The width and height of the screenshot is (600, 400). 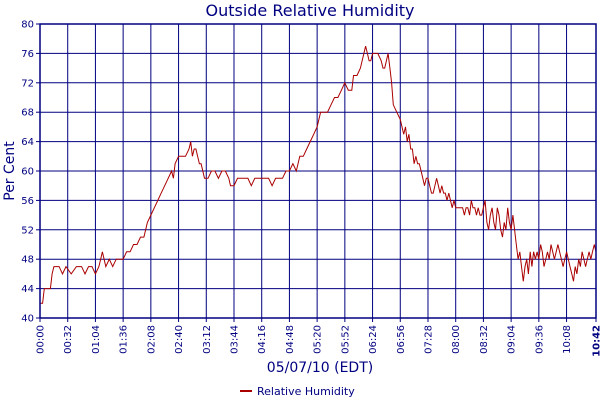 What do you see at coordinates (179, 339) in the screenshot?
I see `x-tick-label: 02:40` at bounding box center [179, 339].